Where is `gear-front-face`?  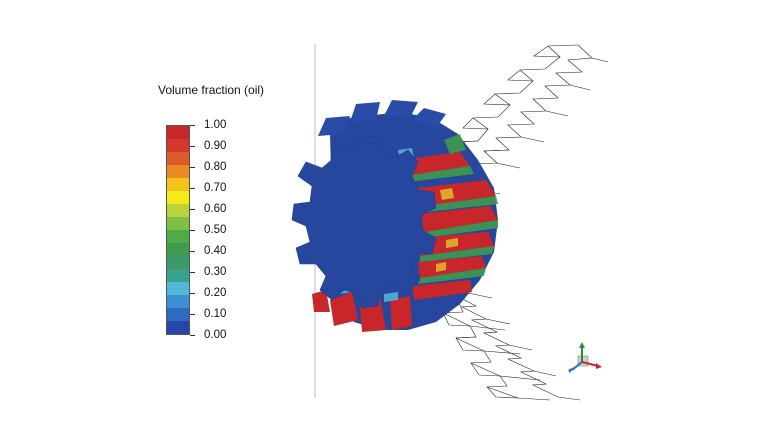 gear-front-face is located at coordinates (364, 222).